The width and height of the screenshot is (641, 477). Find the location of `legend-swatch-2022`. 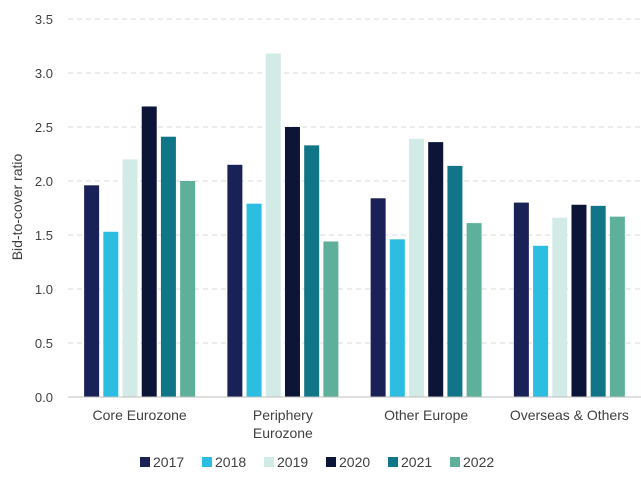

legend-swatch-2022 is located at coordinates (455, 462).